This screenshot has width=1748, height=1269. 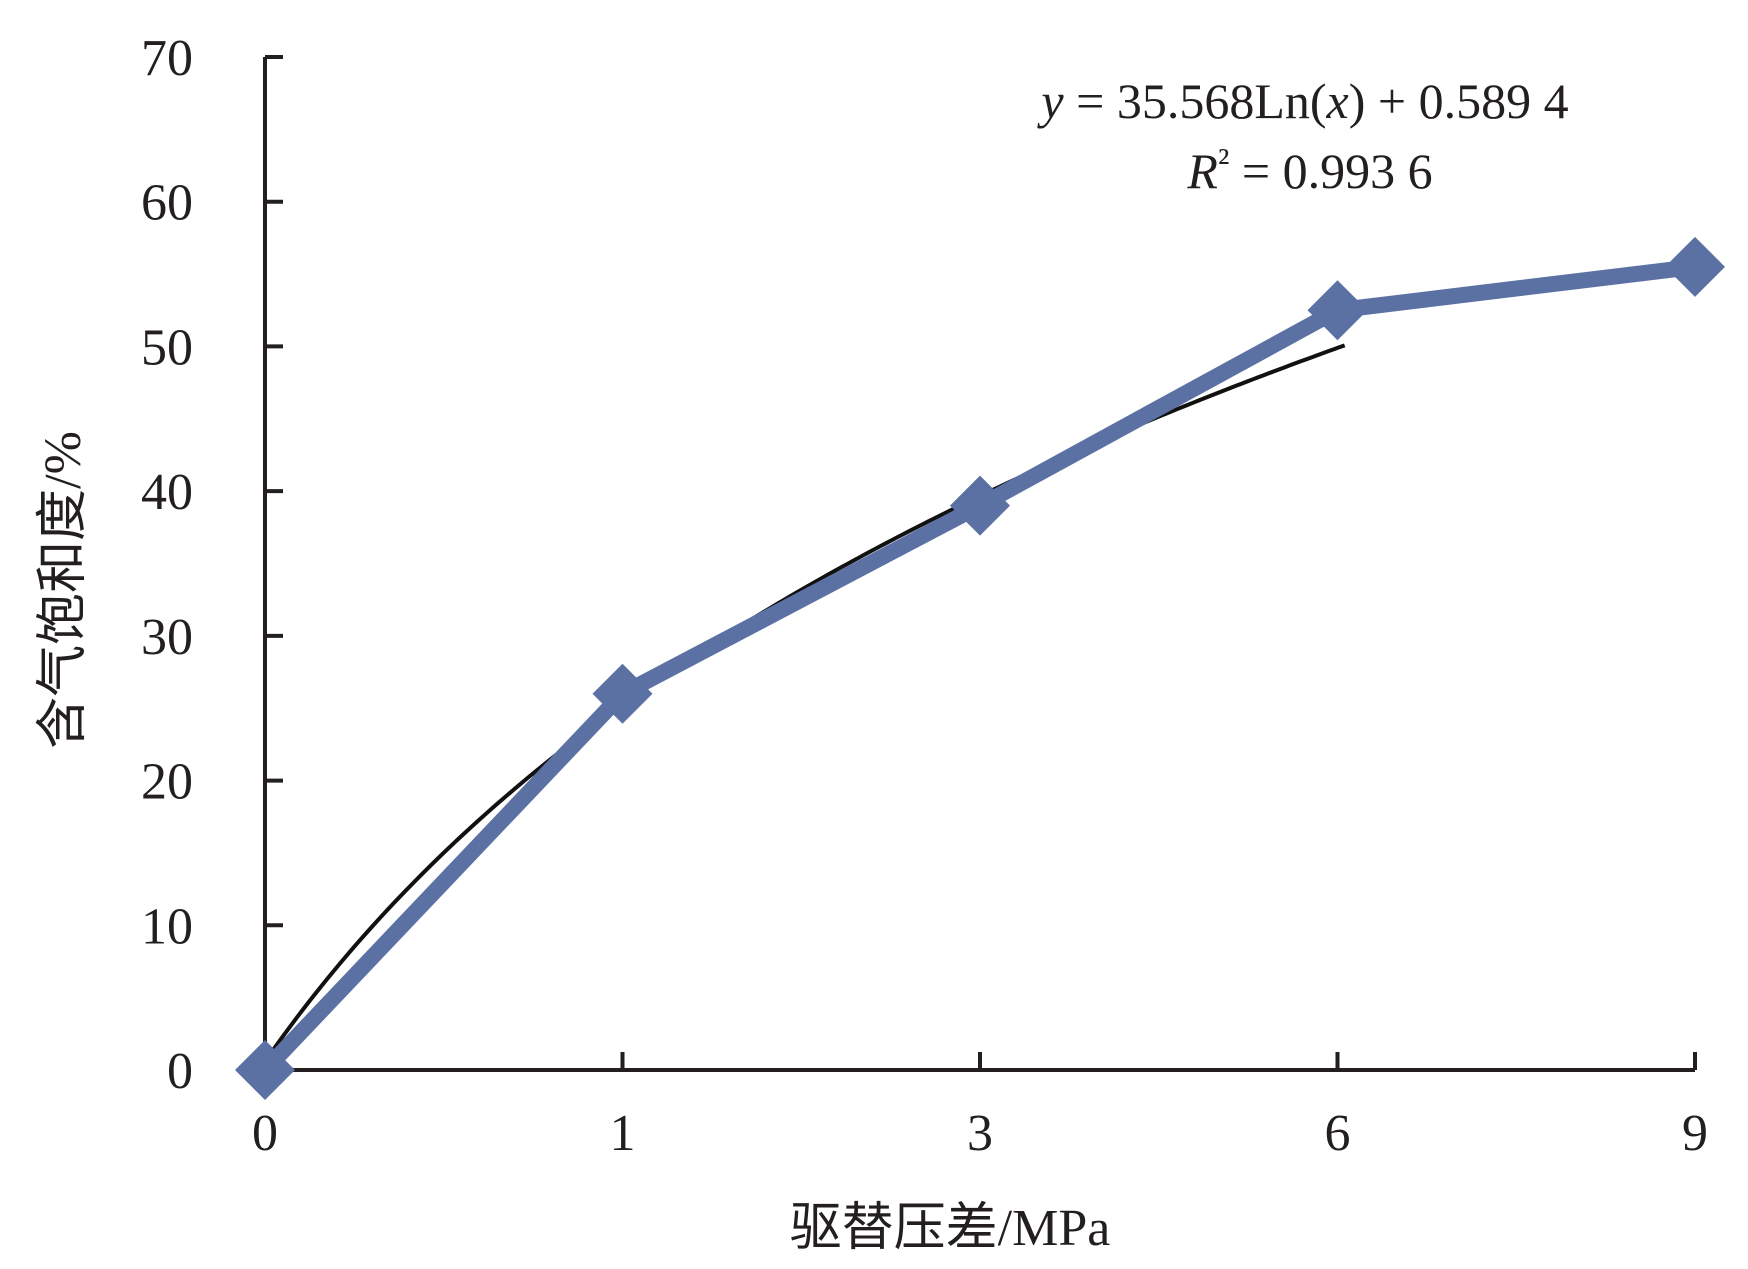 I want to click on x-tick-label: 3, so click(x=980, y=1133).